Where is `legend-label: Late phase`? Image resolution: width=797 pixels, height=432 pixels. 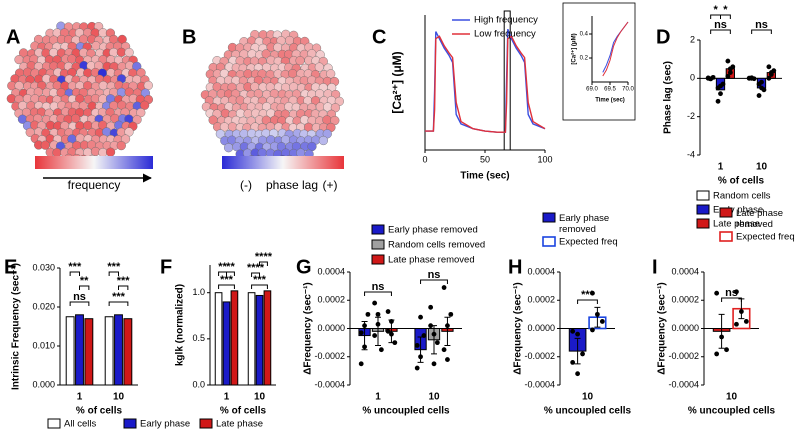
legend-label: Late phase is located at coordinates (736, 224).